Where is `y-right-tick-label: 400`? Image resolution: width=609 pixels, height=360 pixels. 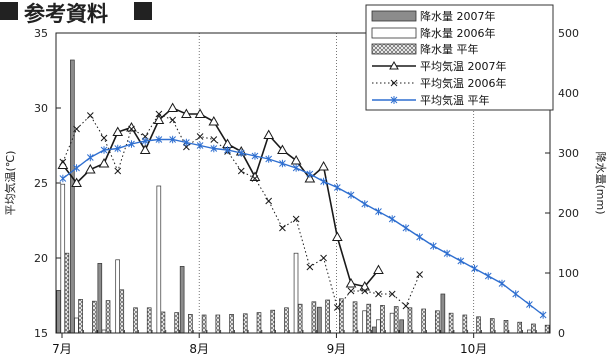
y-right-tick-label: 400 is located at coordinates (568, 93).